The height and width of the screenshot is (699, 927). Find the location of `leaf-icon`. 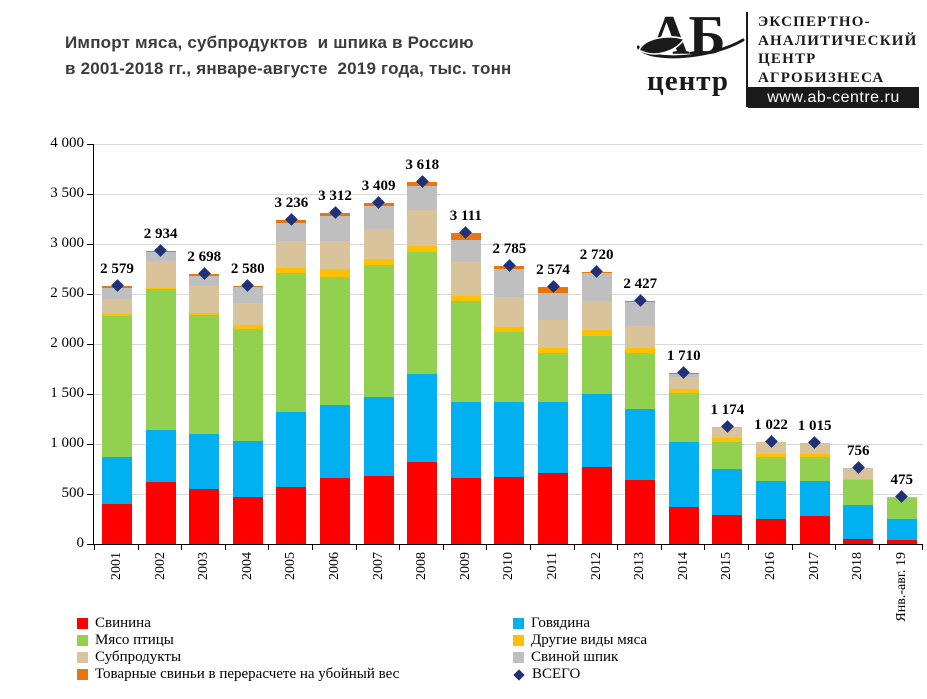

leaf-icon is located at coordinates (691, 47).